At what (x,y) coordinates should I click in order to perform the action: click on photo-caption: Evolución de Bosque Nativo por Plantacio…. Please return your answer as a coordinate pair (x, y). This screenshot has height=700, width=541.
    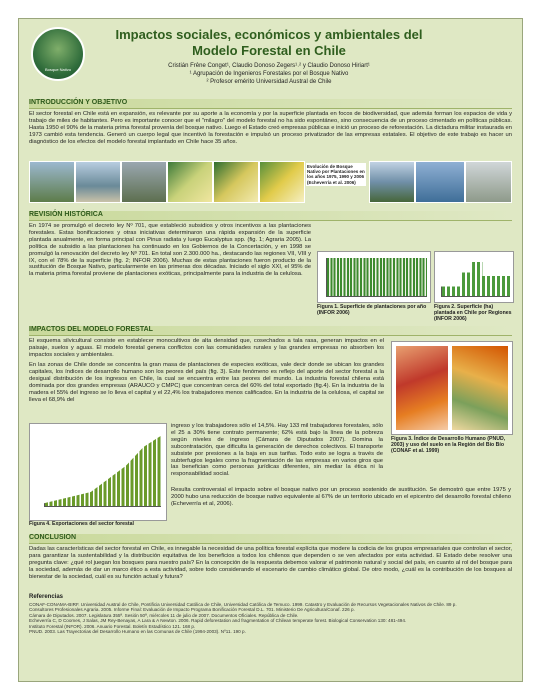
    Looking at the image, I should click on (336, 174).